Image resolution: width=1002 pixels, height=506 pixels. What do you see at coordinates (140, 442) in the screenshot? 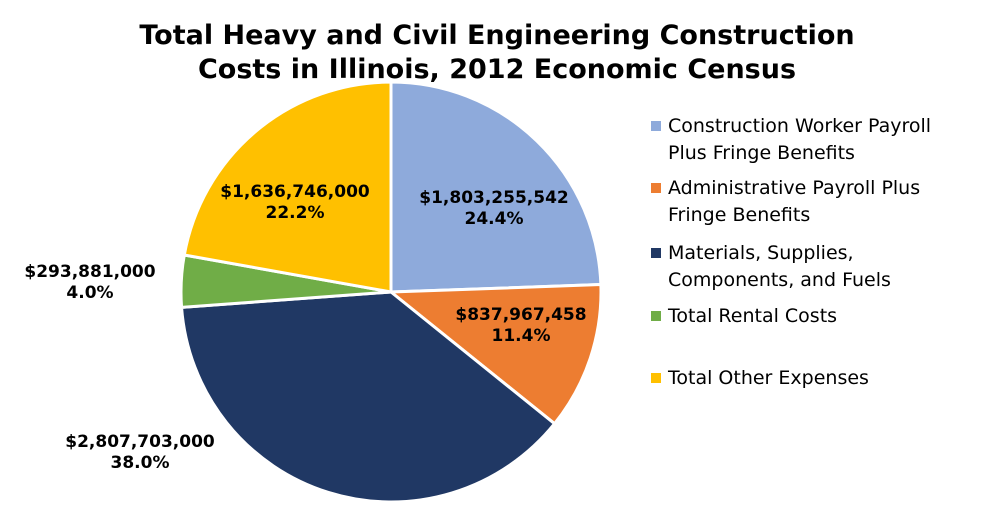
I see `data-label-value-3: $2,807,703,000` at bounding box center [140, 442].